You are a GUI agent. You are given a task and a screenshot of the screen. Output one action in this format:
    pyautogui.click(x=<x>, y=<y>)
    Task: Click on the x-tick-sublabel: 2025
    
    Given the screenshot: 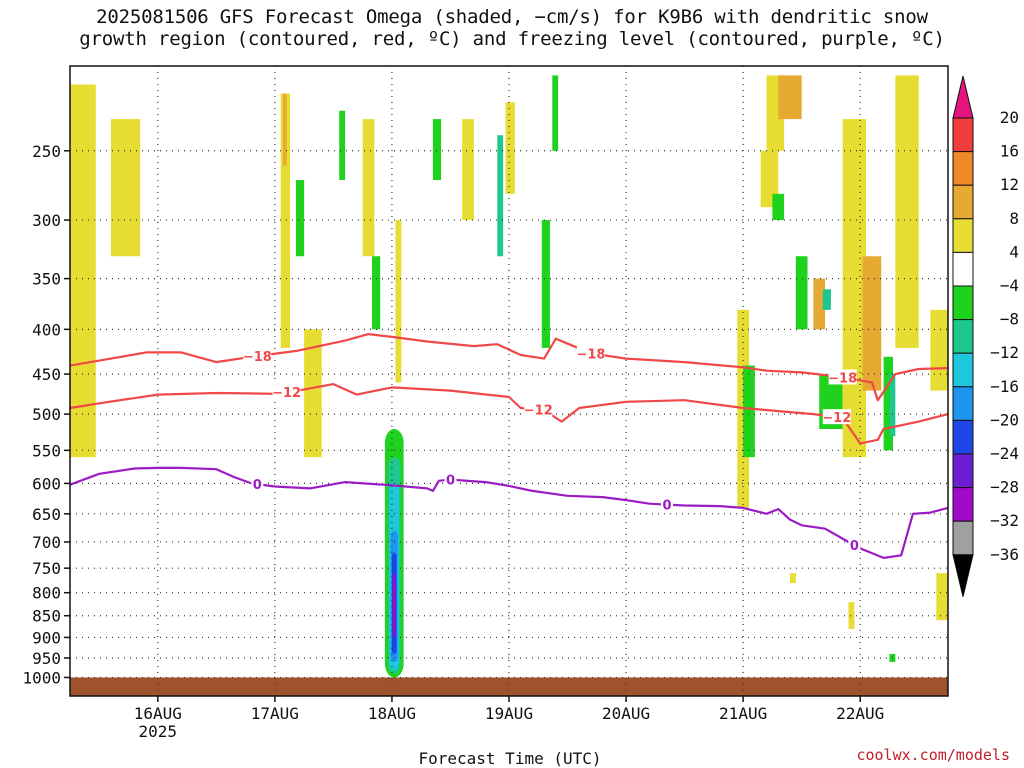 What is the action you would take?
    pyautogui.click(x=158, y=731)
    